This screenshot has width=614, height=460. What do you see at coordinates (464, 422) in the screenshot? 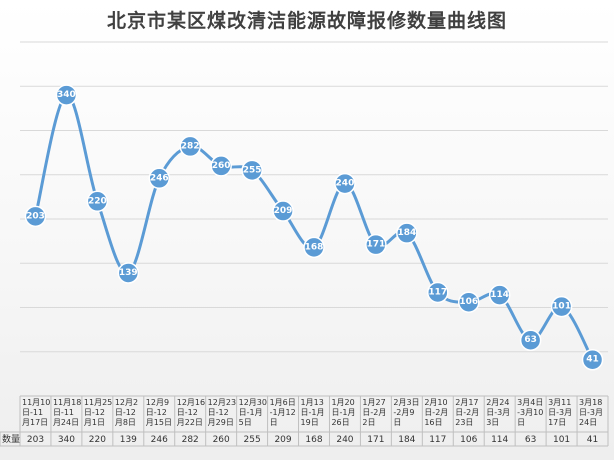
I see `category-label: 23日` at bounding box center [464, 422].